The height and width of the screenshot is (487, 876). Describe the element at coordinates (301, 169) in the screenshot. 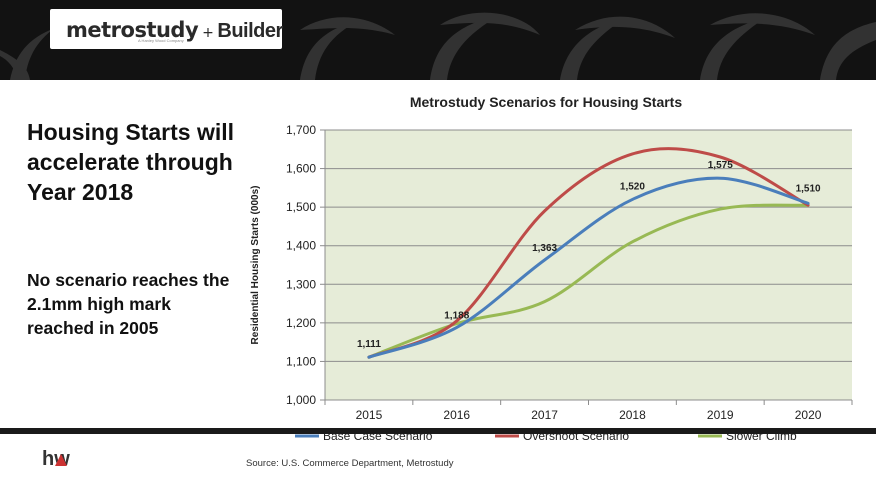

I see `y-tick-label: 1,600` at that location.